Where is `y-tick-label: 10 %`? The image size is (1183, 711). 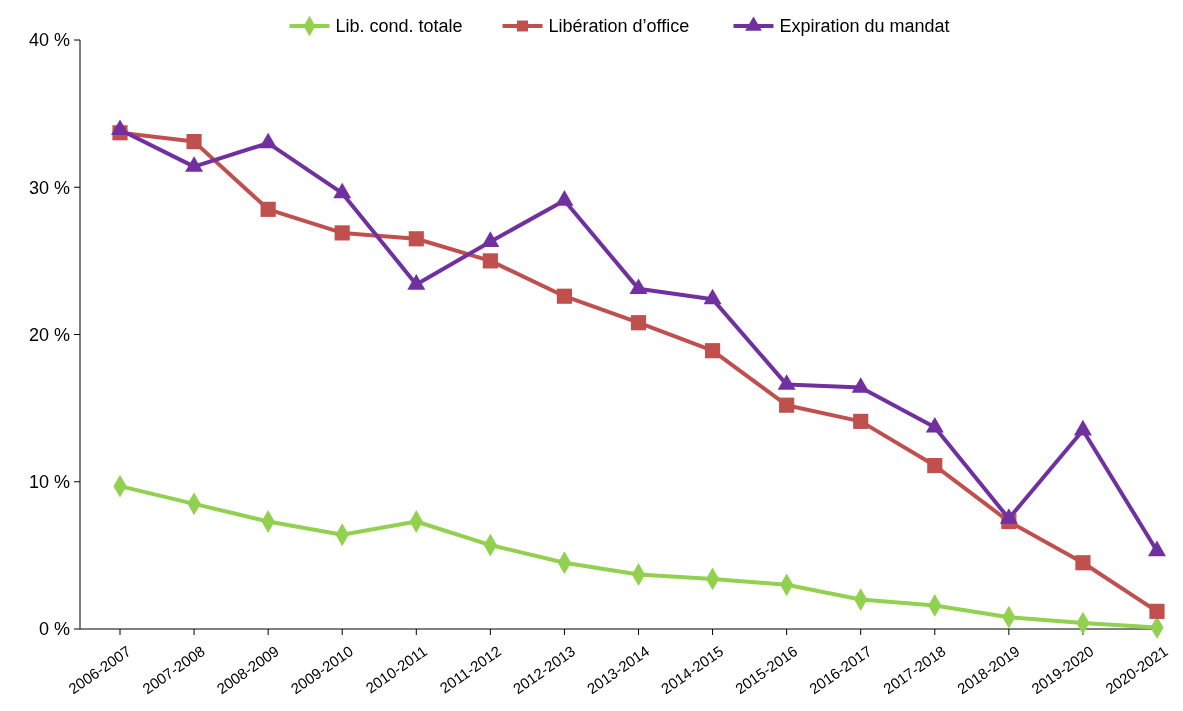 y-tick-label: 10 % is located at coordinates (49, 482).